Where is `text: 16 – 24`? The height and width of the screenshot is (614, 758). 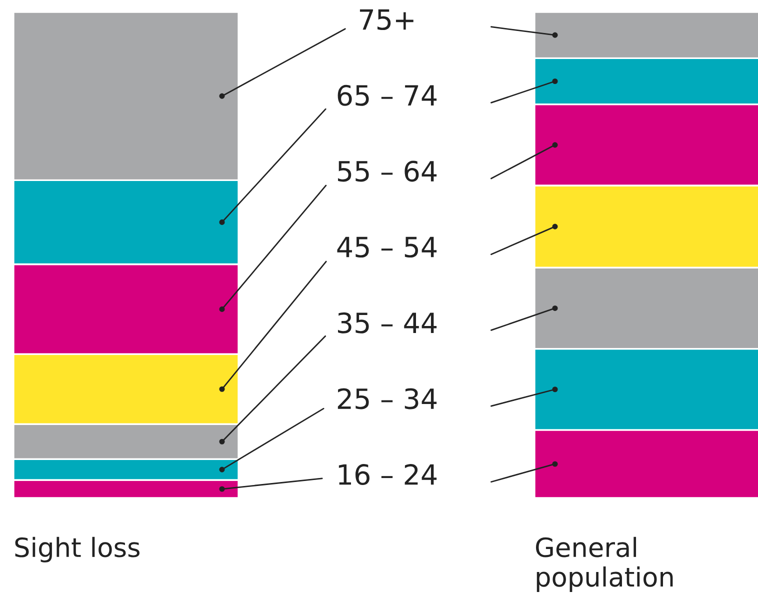 text: 16 – 24 is located at coordinates (387, 475).